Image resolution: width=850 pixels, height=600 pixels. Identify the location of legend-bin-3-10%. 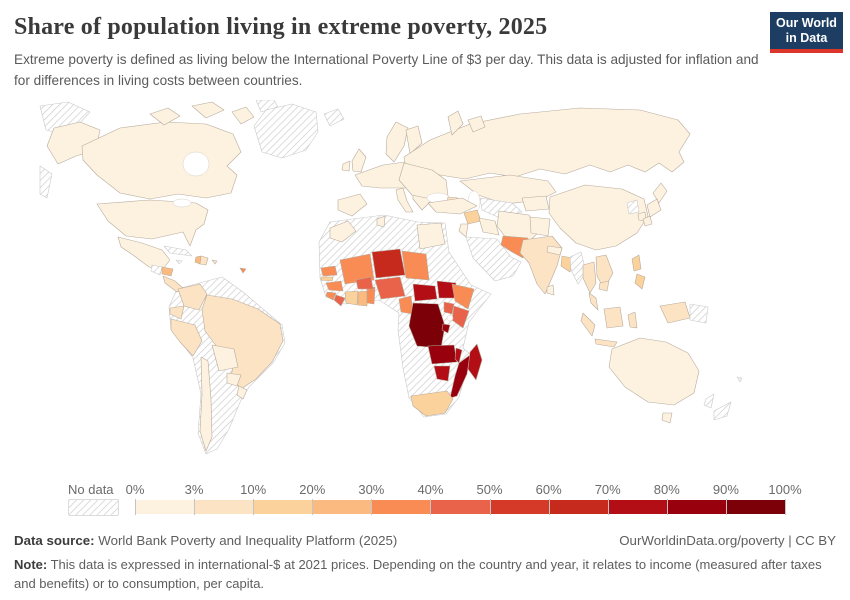
(224, 507).